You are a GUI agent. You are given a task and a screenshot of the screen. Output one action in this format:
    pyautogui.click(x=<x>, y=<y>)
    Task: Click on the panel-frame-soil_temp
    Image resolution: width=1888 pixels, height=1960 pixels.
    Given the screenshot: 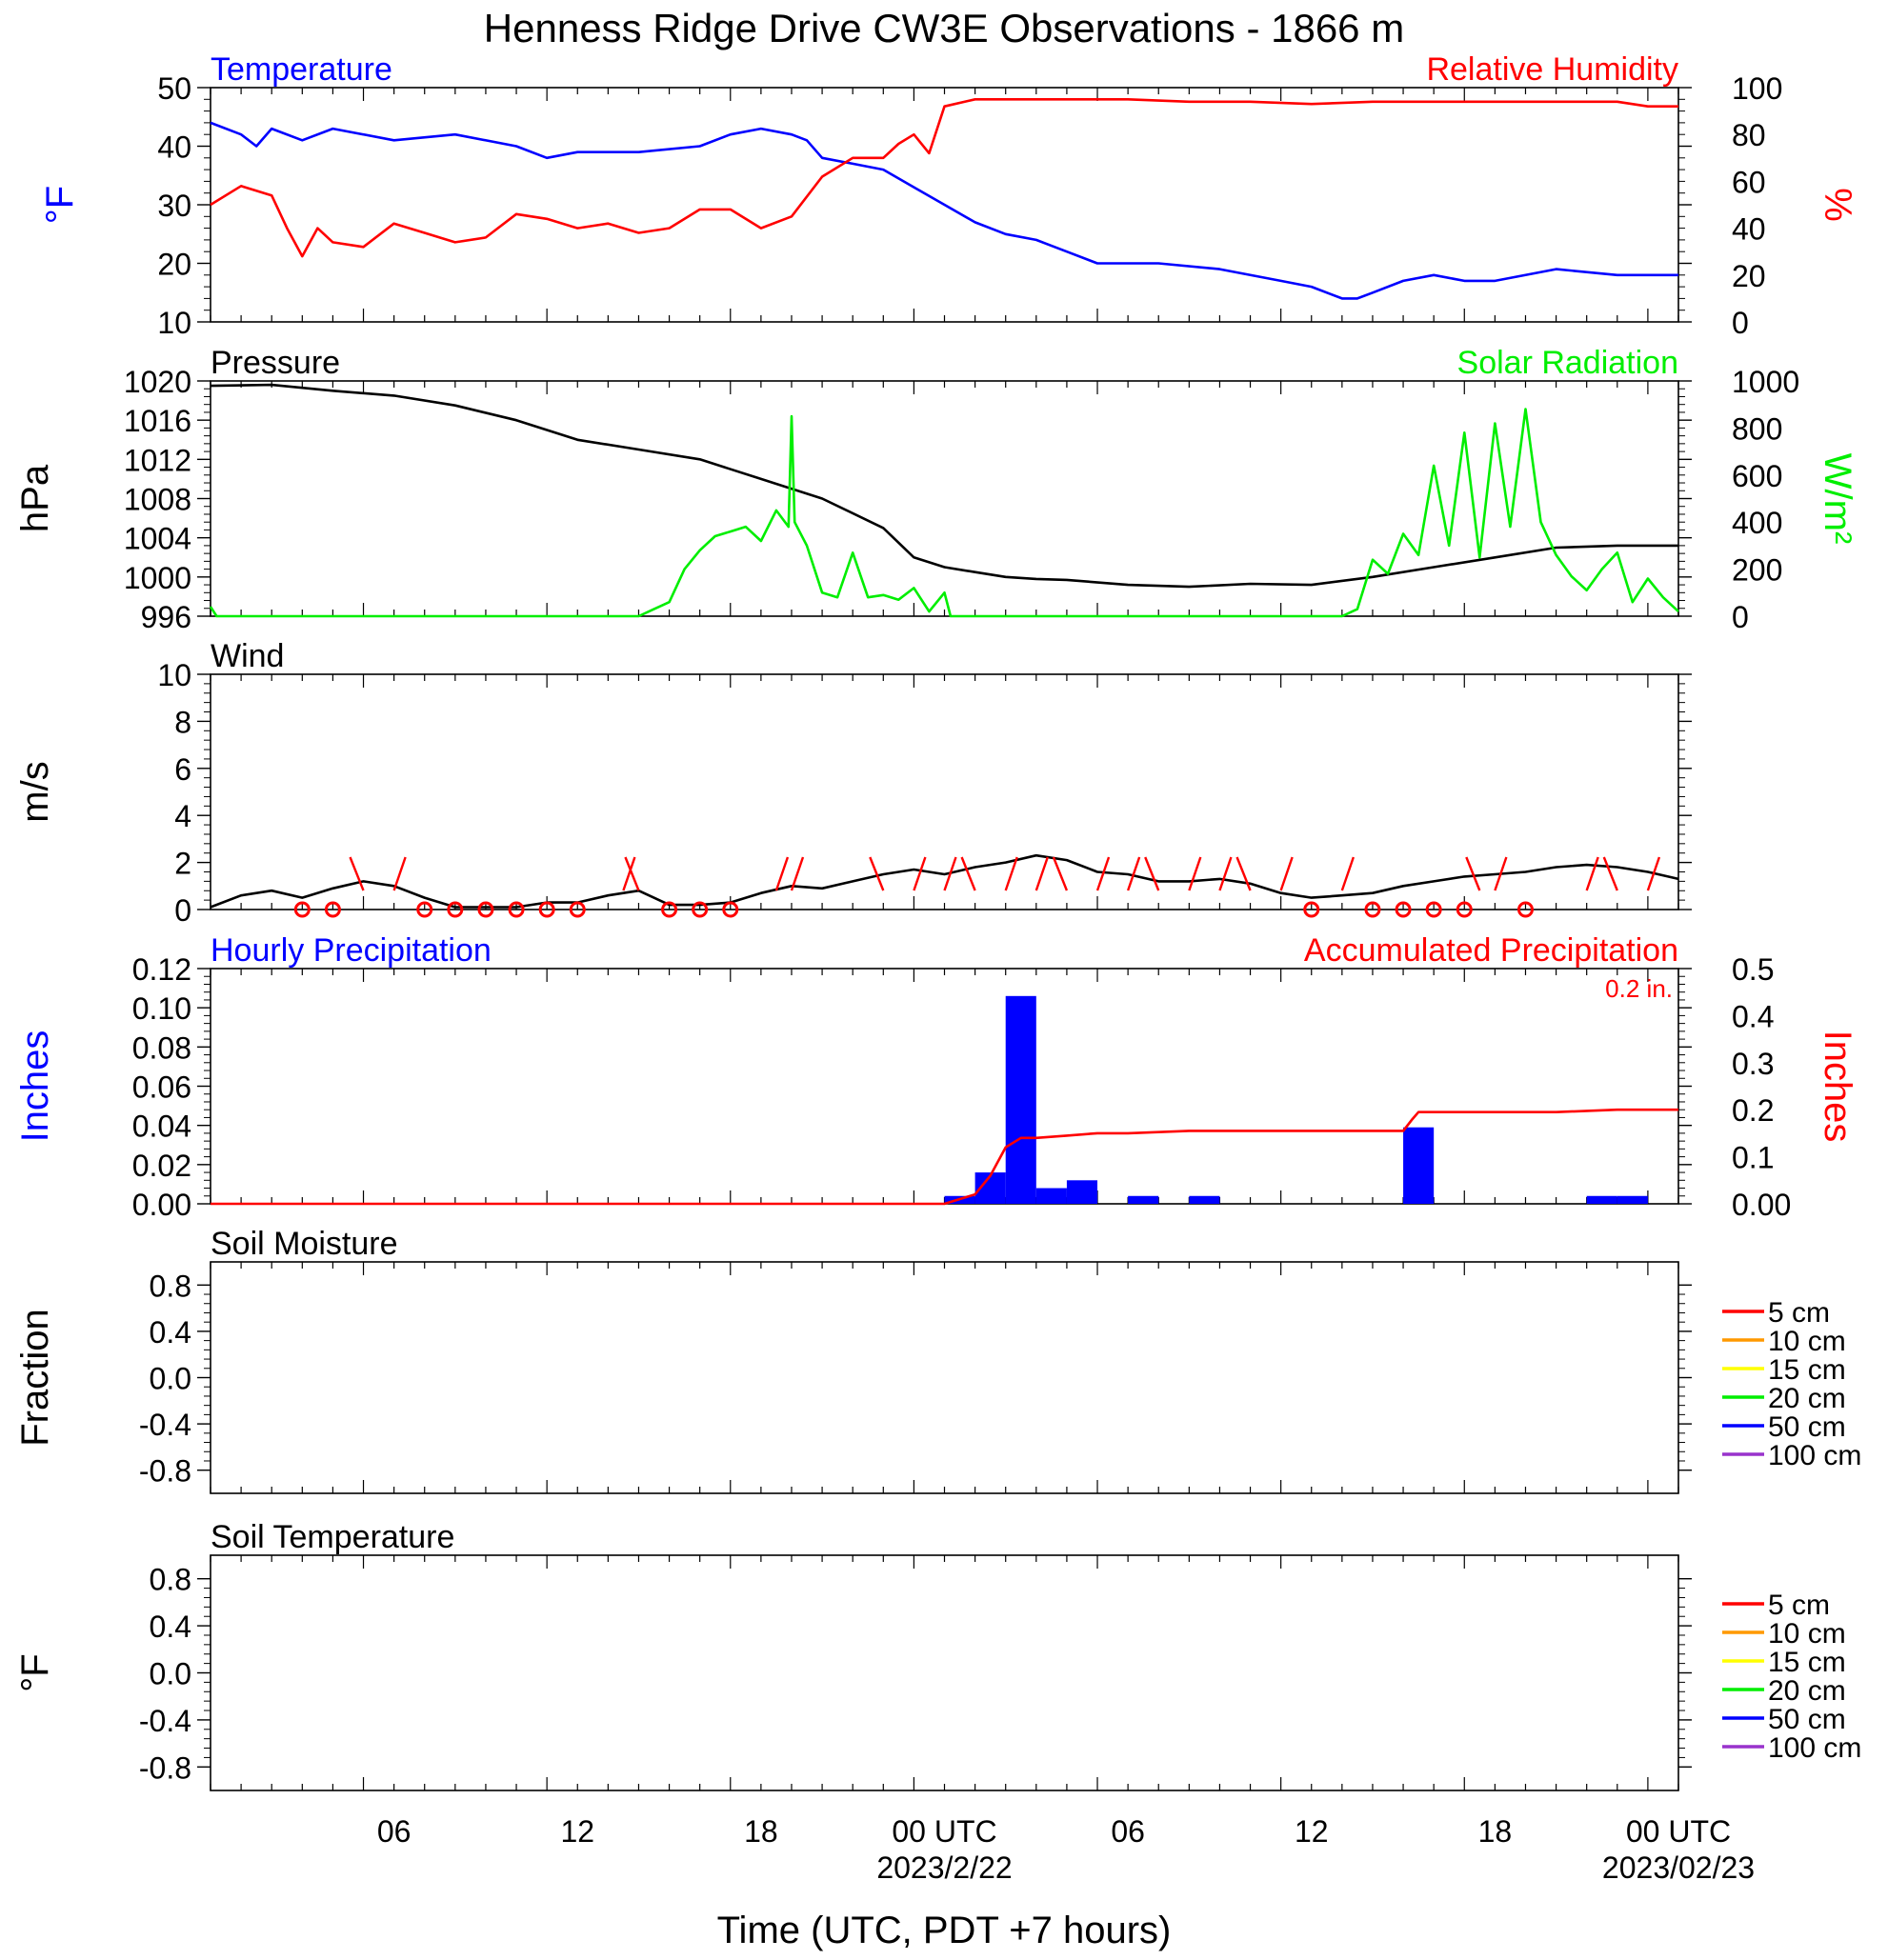 What is the action you would take?
    pyautogui.click(x=944, y=1672)
    